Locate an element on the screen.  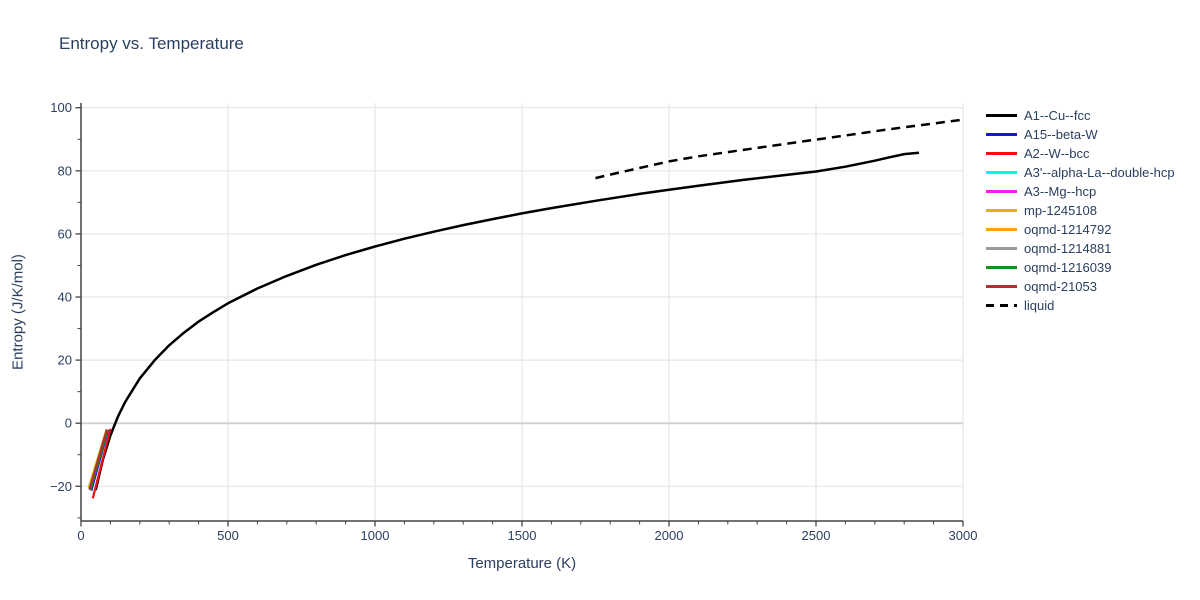
legend-item-liquid: liquid is located at coordinates (1080, 305).